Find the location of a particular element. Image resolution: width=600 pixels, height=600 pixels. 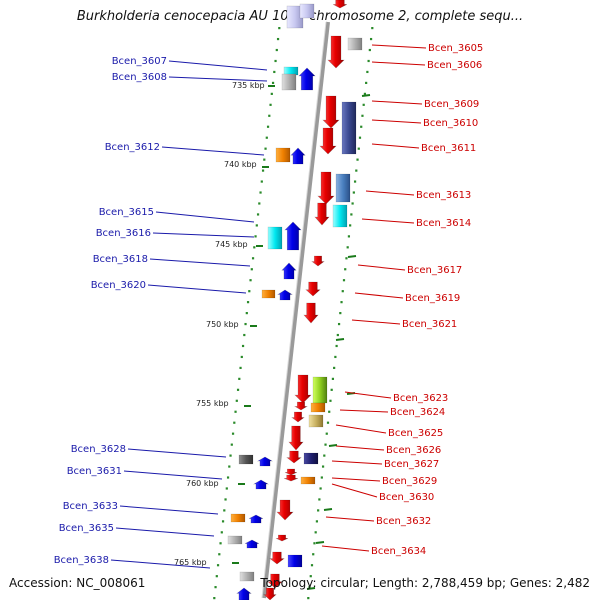

gene-label-reverse: Bcen_3629 is located at coordinates (409, 481).